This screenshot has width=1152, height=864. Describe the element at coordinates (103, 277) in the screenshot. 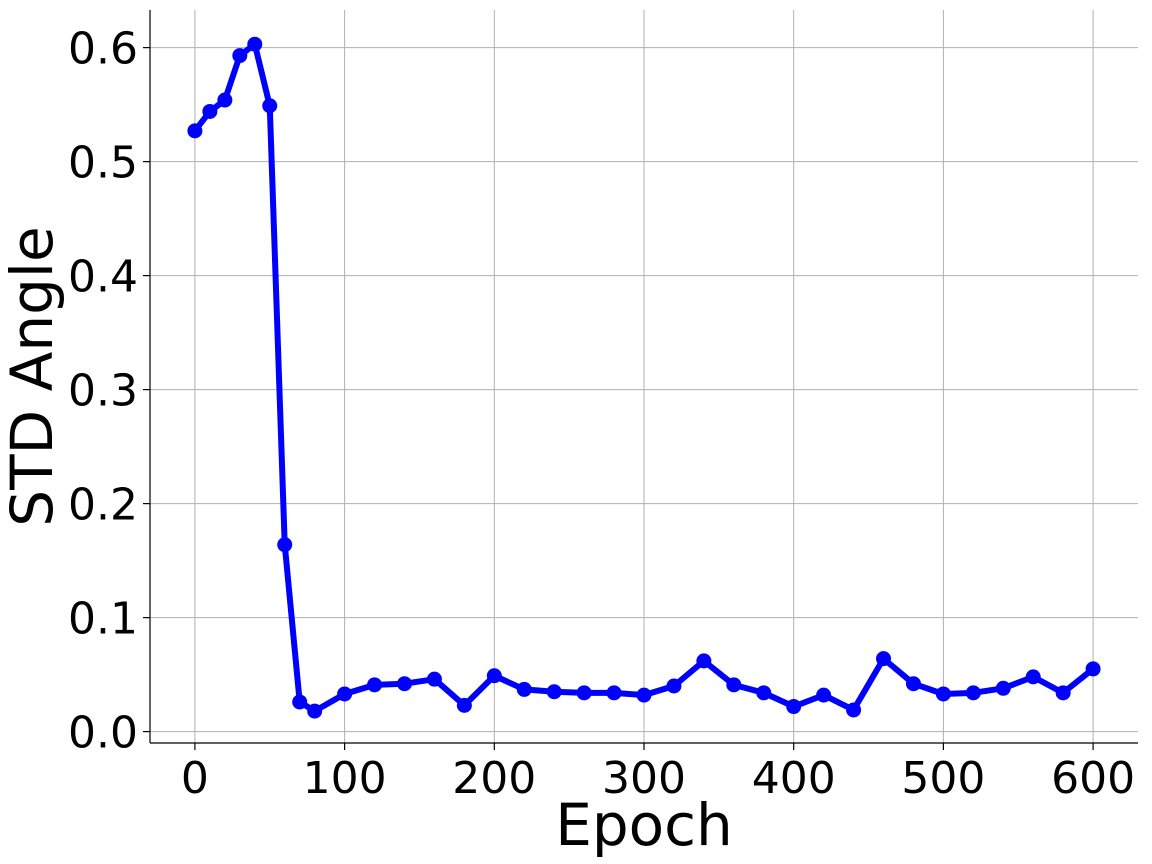

I see `y-tick-label: 0.4` at that location.